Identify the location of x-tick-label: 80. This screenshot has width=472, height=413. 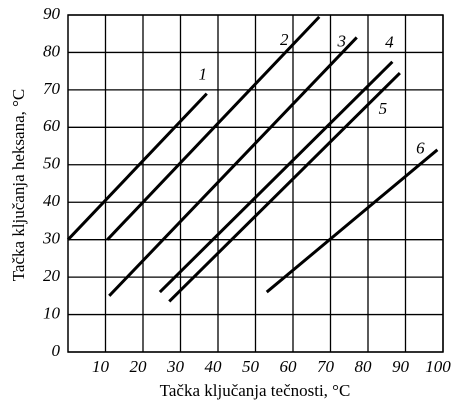
(364, 366).